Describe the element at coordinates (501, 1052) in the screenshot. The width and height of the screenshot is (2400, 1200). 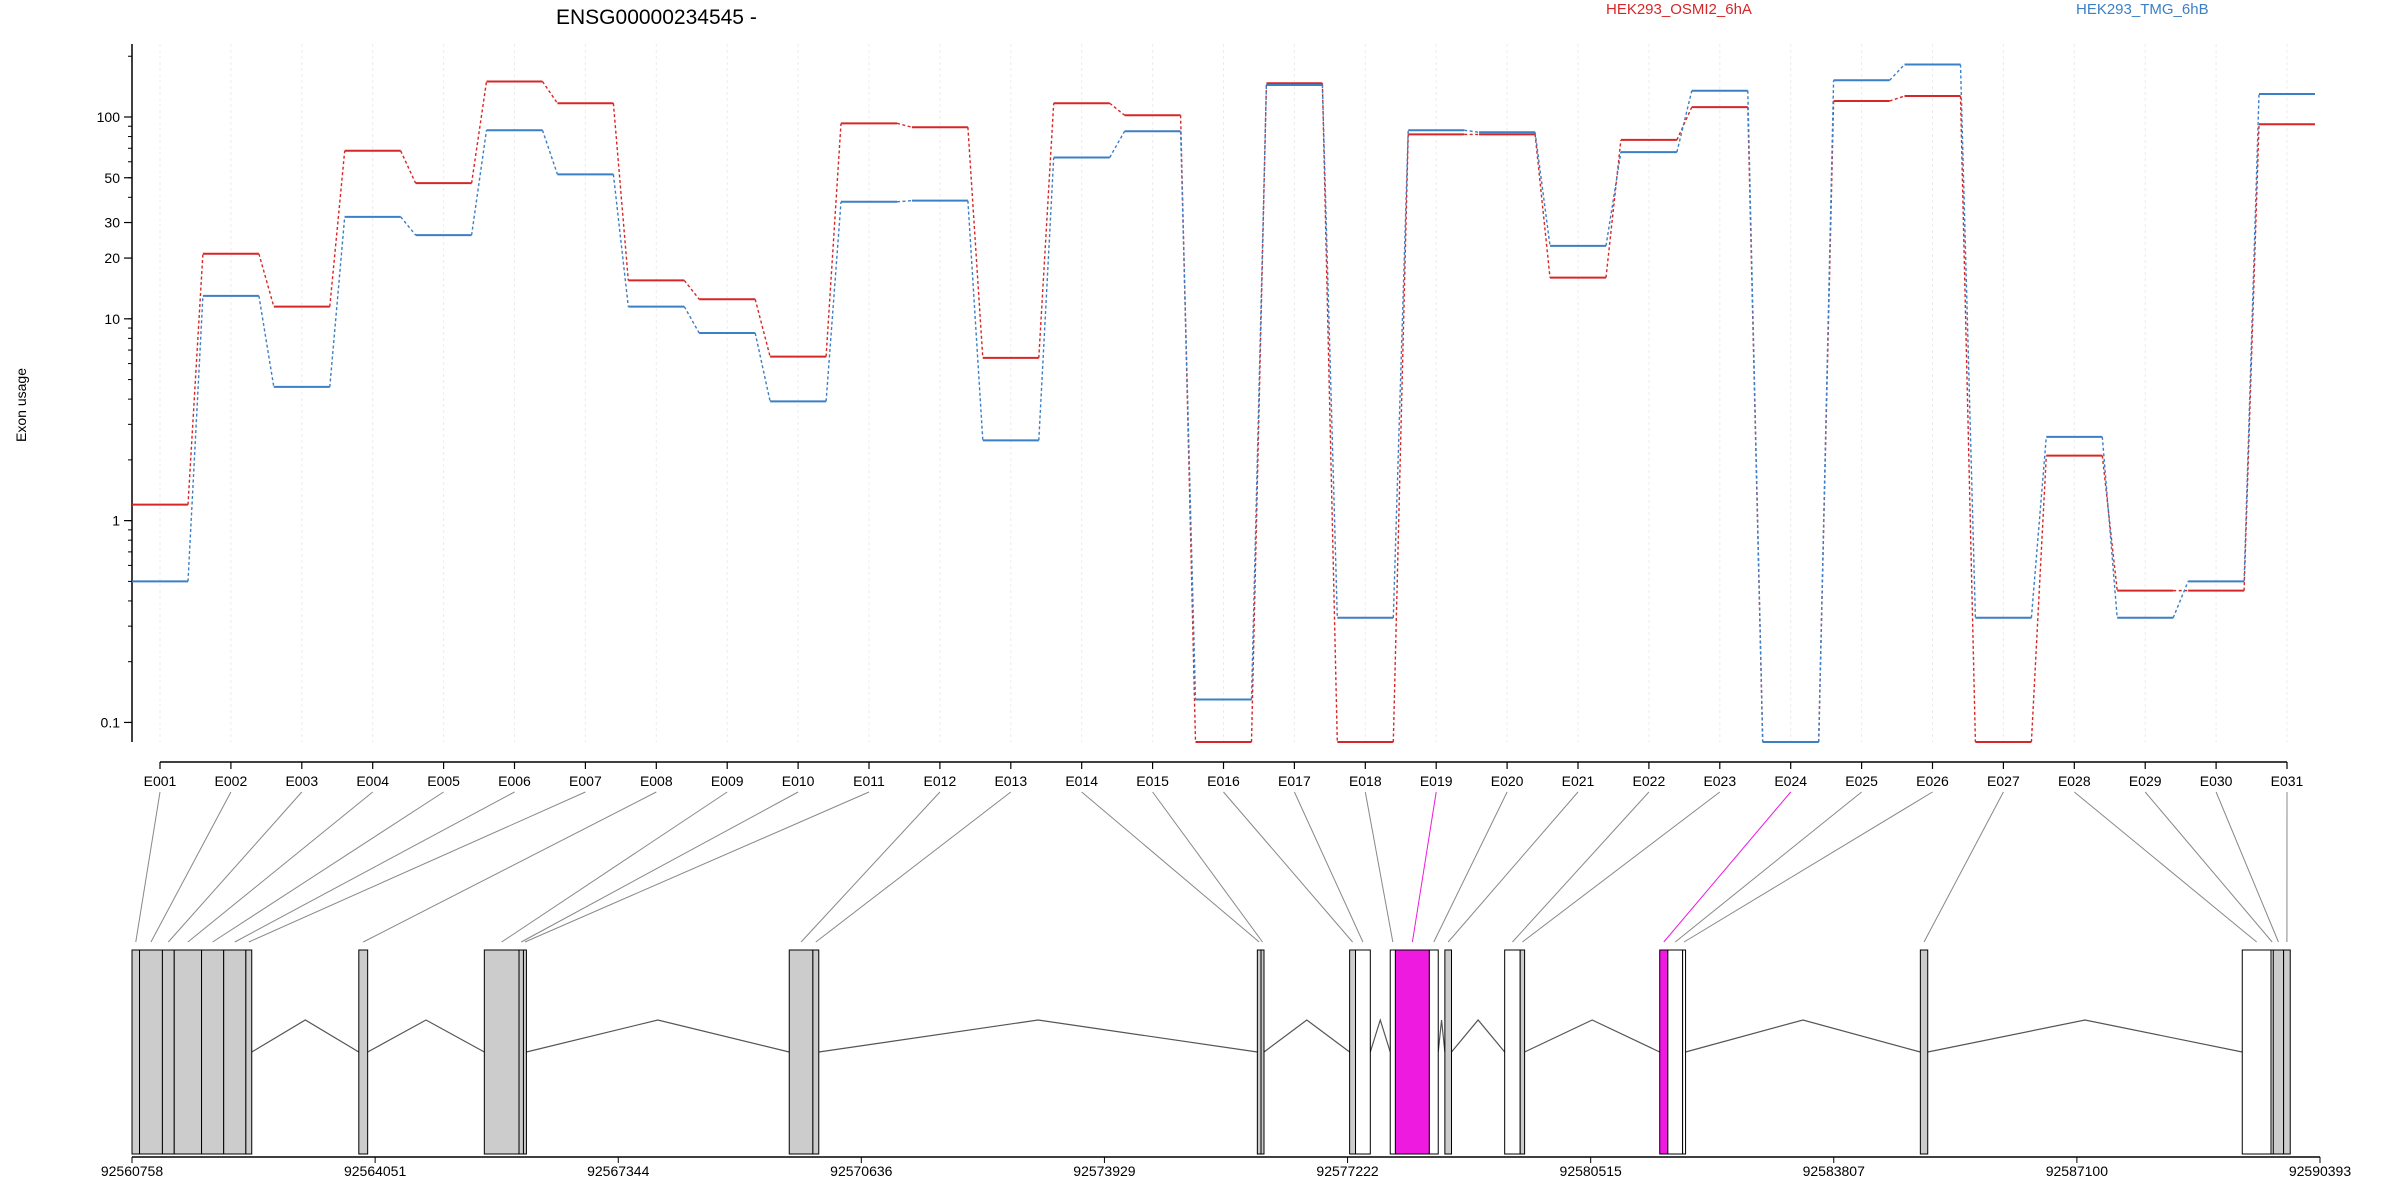
I see `exon-box-e009` at that location.